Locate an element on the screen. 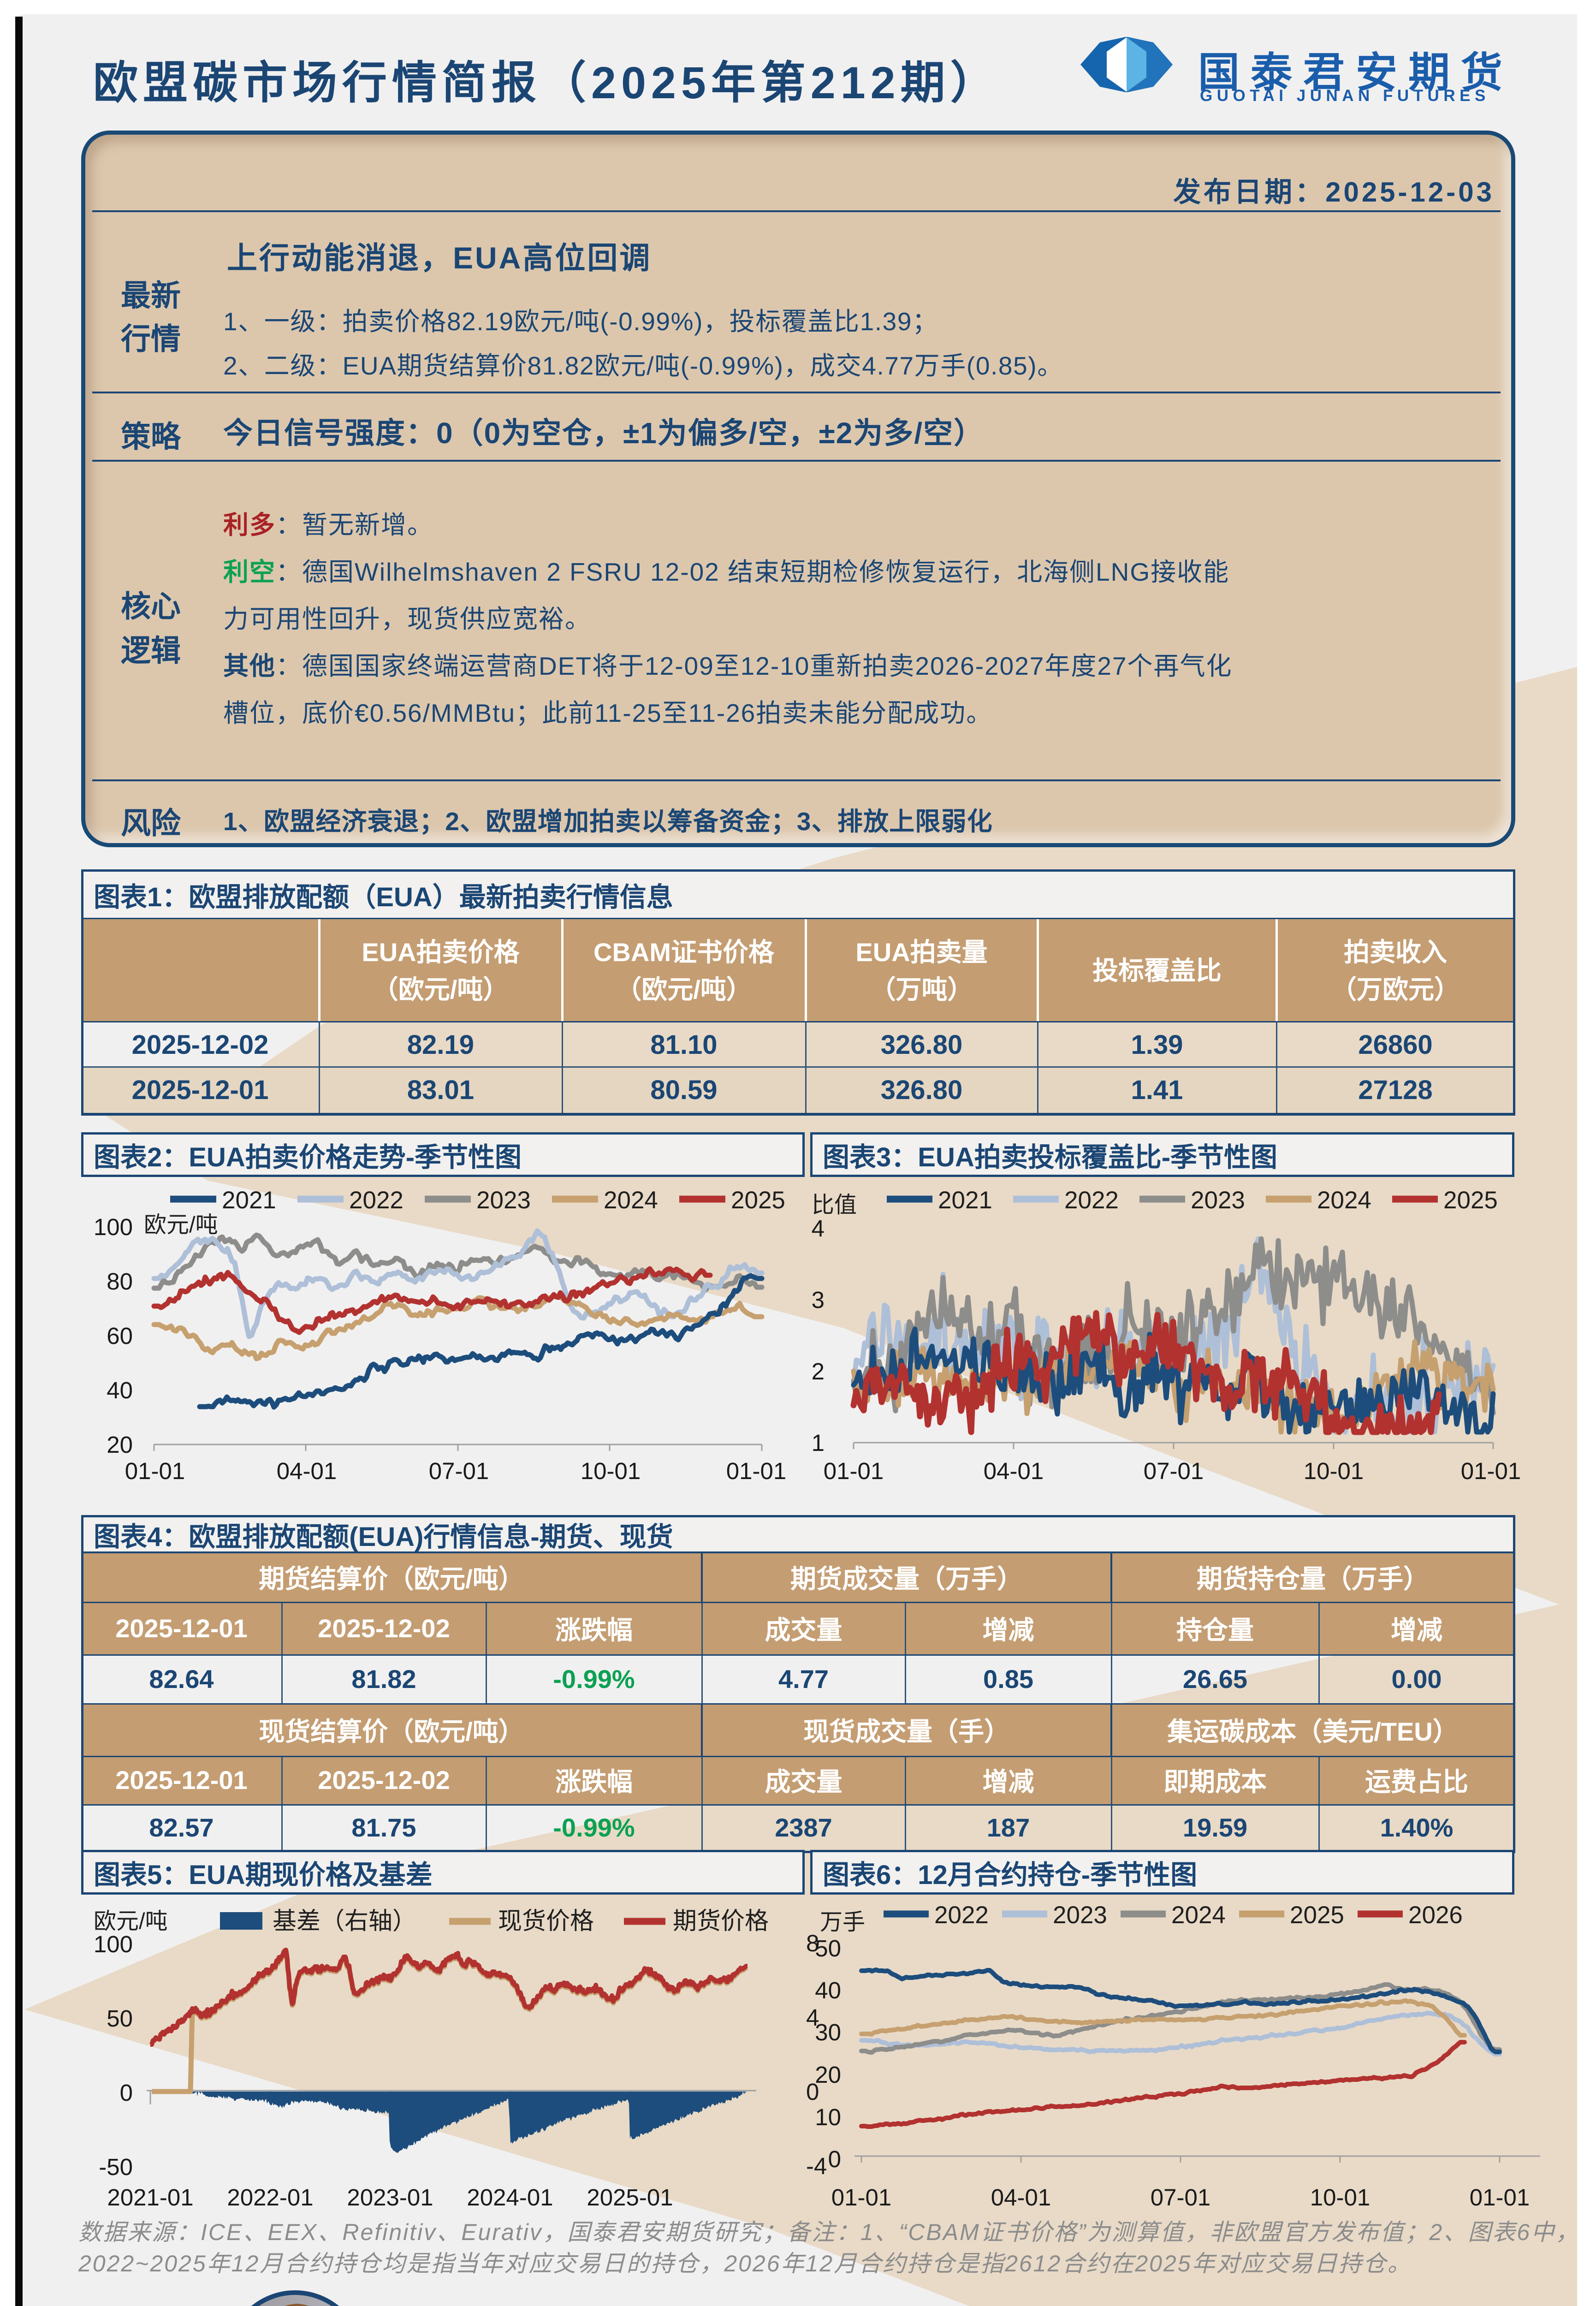 The image size is (1596, 2306). svg-text: -4 is located at coordinates (817, 2166).